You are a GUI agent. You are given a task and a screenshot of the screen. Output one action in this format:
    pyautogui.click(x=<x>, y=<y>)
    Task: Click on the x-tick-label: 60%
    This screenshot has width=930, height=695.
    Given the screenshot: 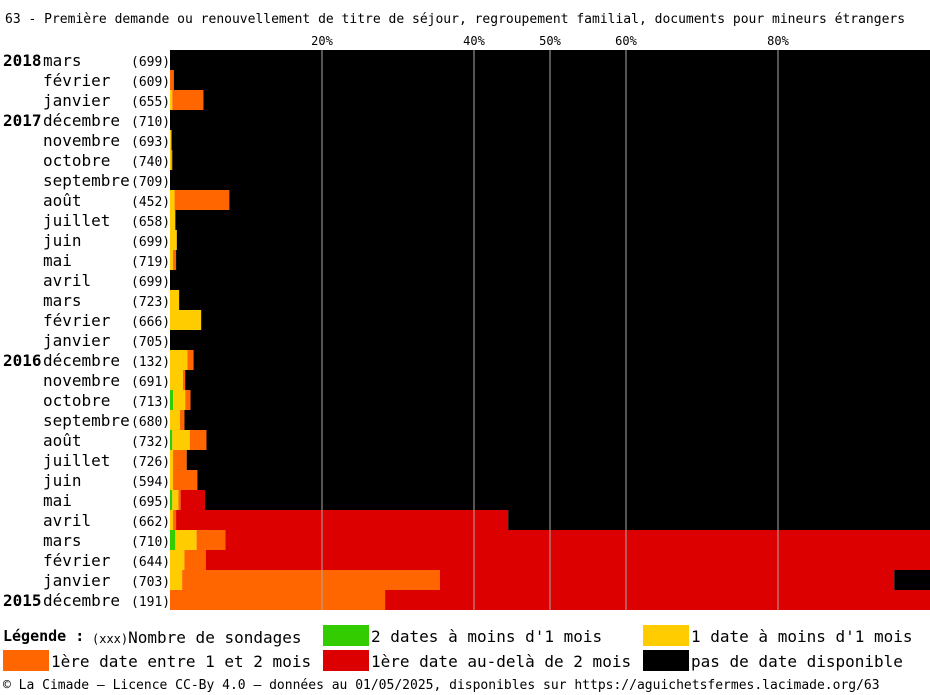 What is the action you would take?
    pyautogui.click(x=626, y=41)
    